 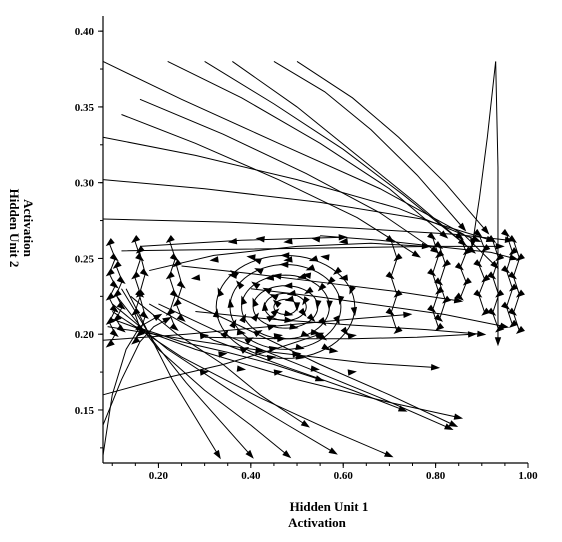 I want to click on x-tick-label-2: 0.60, so click(x=344, y=476).